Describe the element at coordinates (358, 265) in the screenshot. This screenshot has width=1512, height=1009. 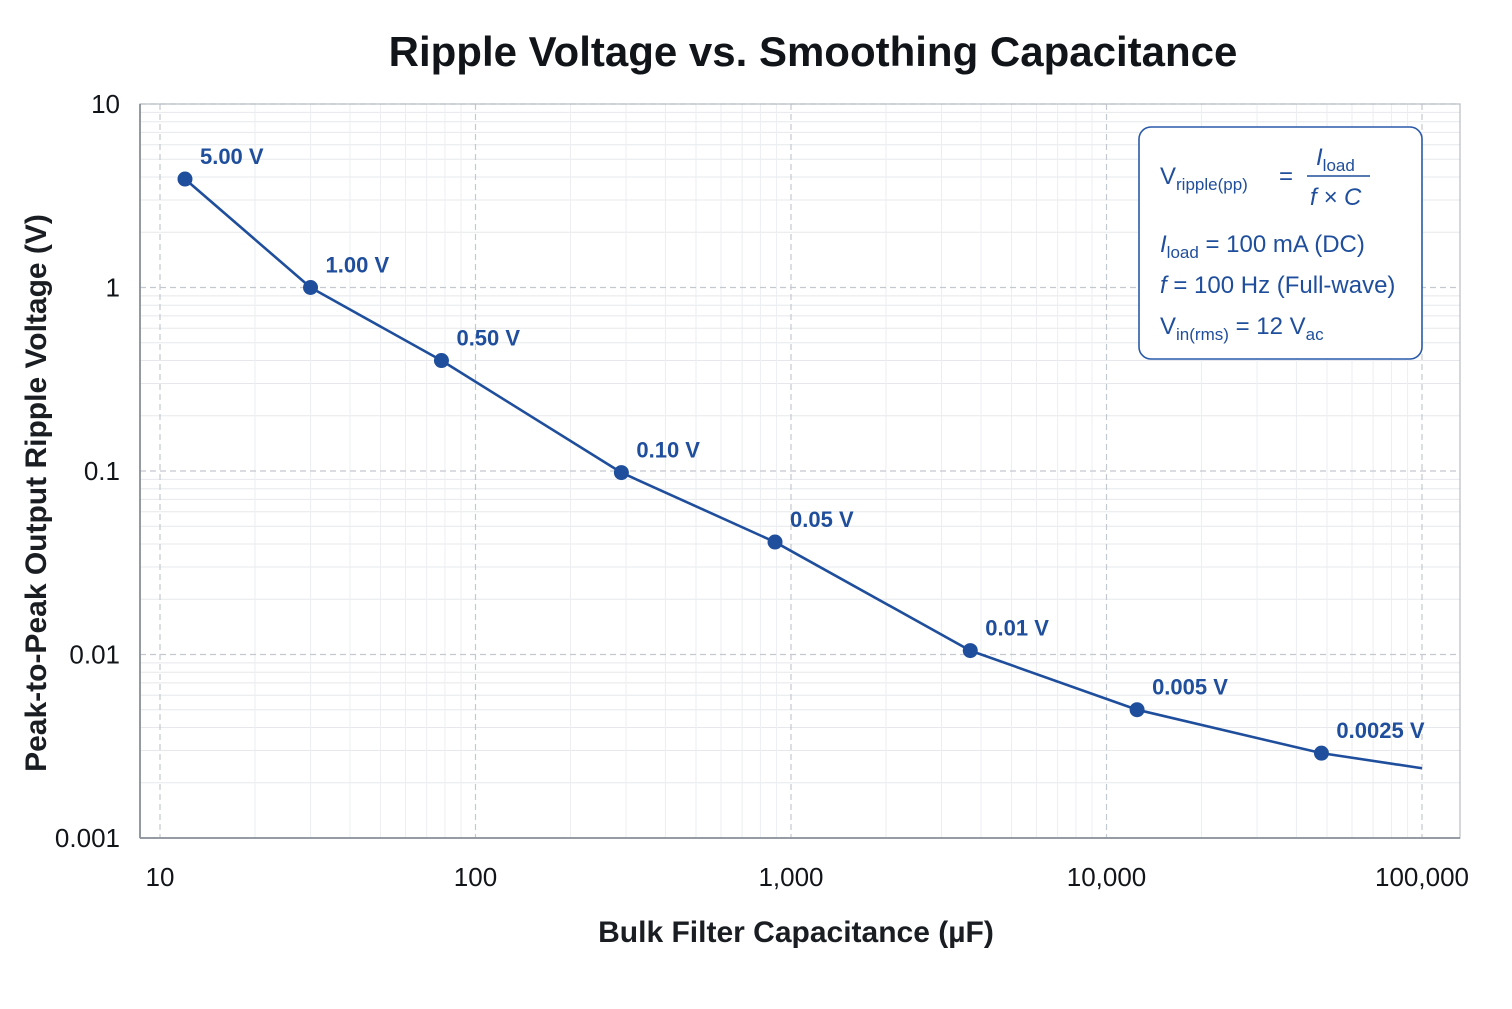
I see `data-label: 1.00 V` at that location.